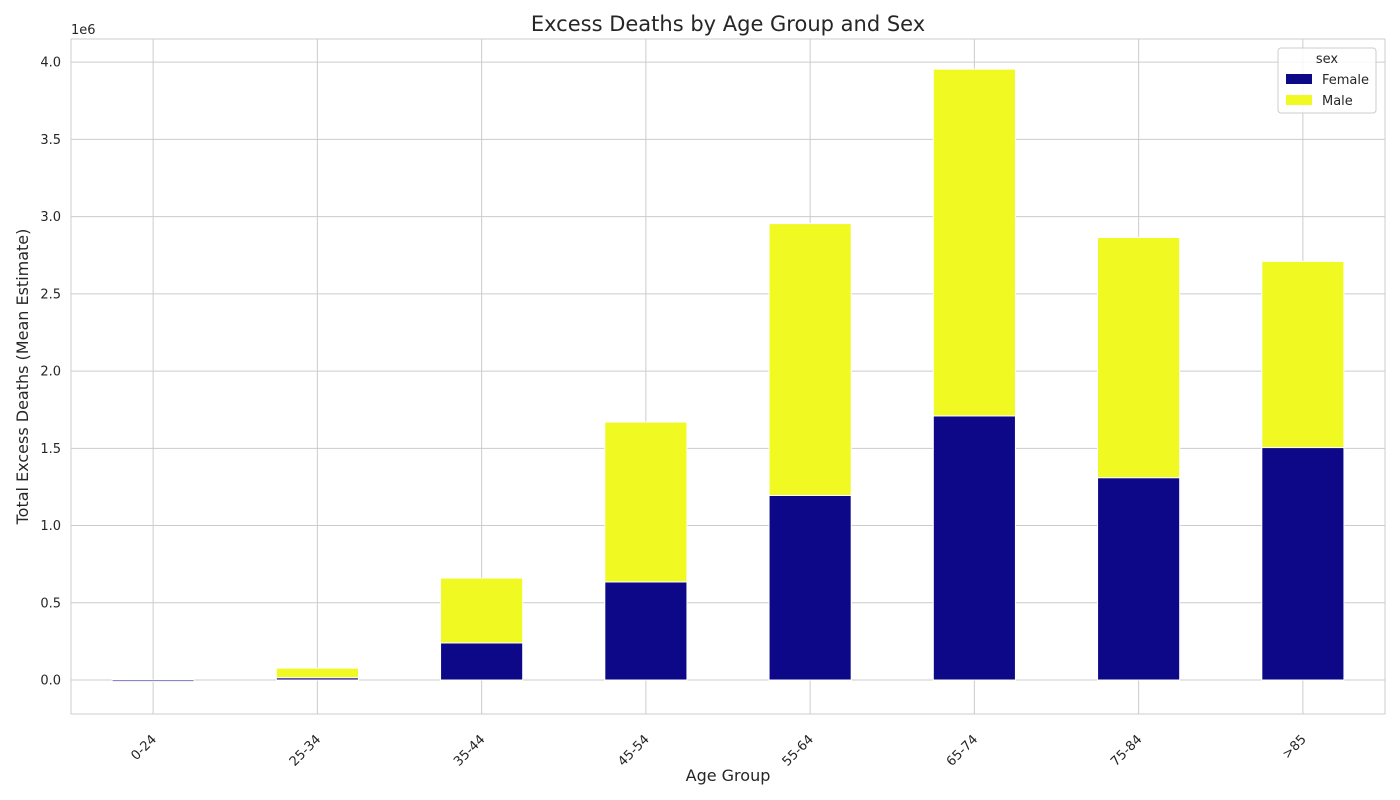 Image resolution: width=1400 pixels, height=800 pixels. I want to click on x-tick-label: 35-44, so click(469, 750).